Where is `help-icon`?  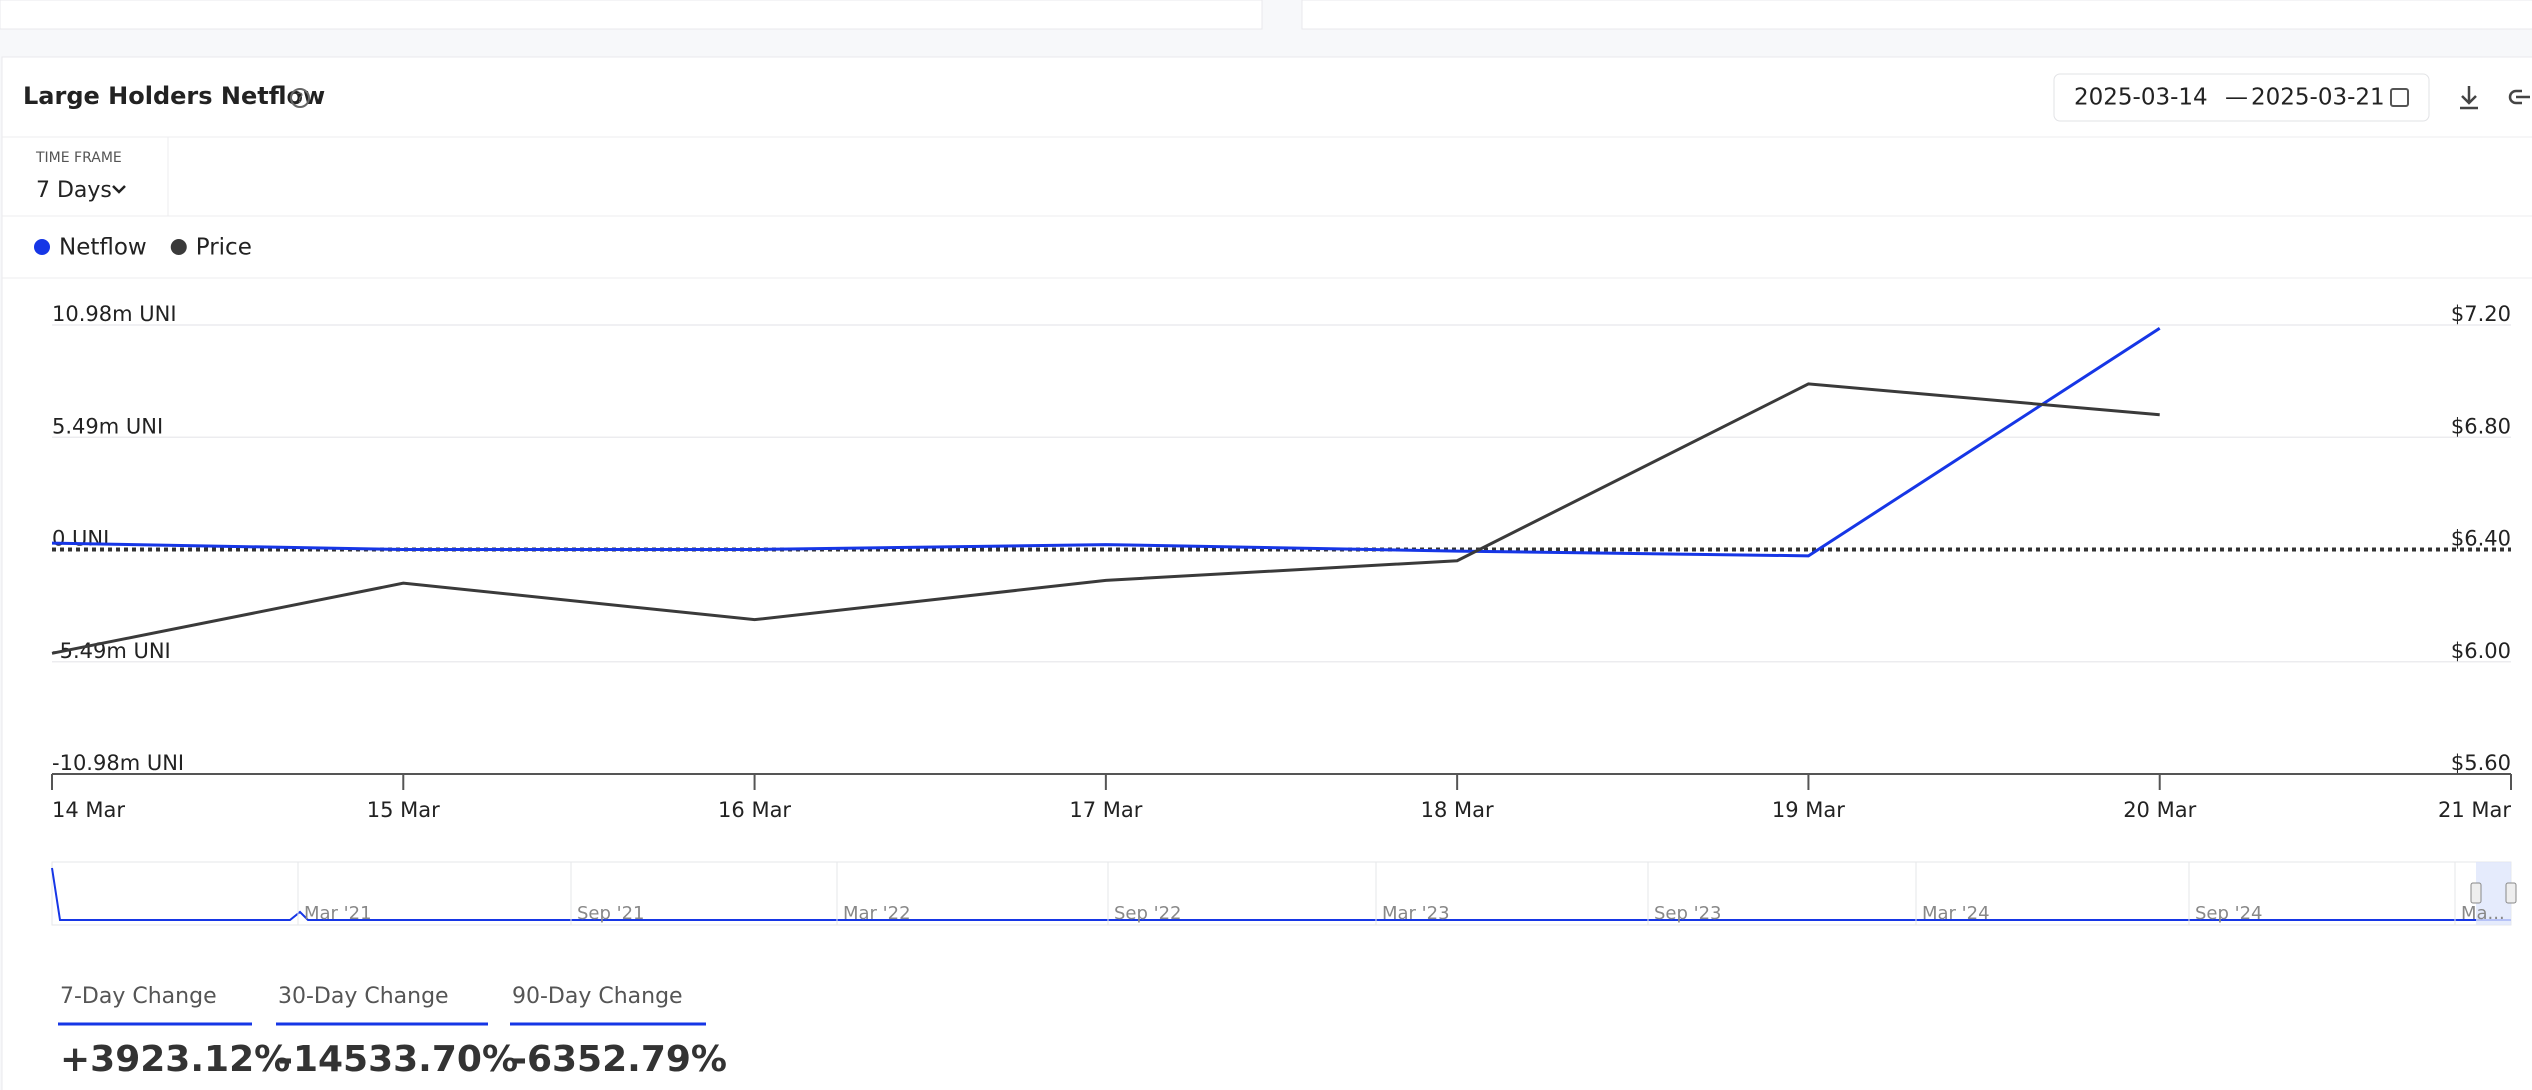 help-icon is located at coordinates (300, 98).